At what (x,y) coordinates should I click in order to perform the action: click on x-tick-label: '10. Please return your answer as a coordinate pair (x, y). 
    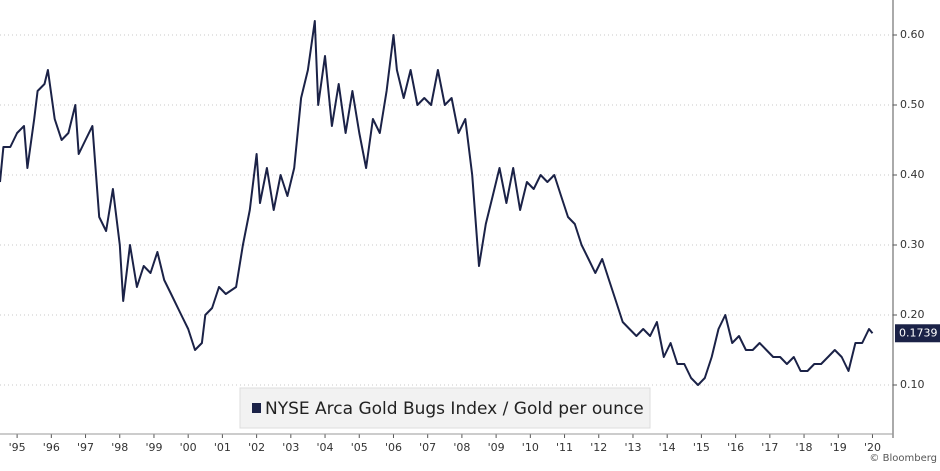
    Looking at the image, I should click on (530, 447).